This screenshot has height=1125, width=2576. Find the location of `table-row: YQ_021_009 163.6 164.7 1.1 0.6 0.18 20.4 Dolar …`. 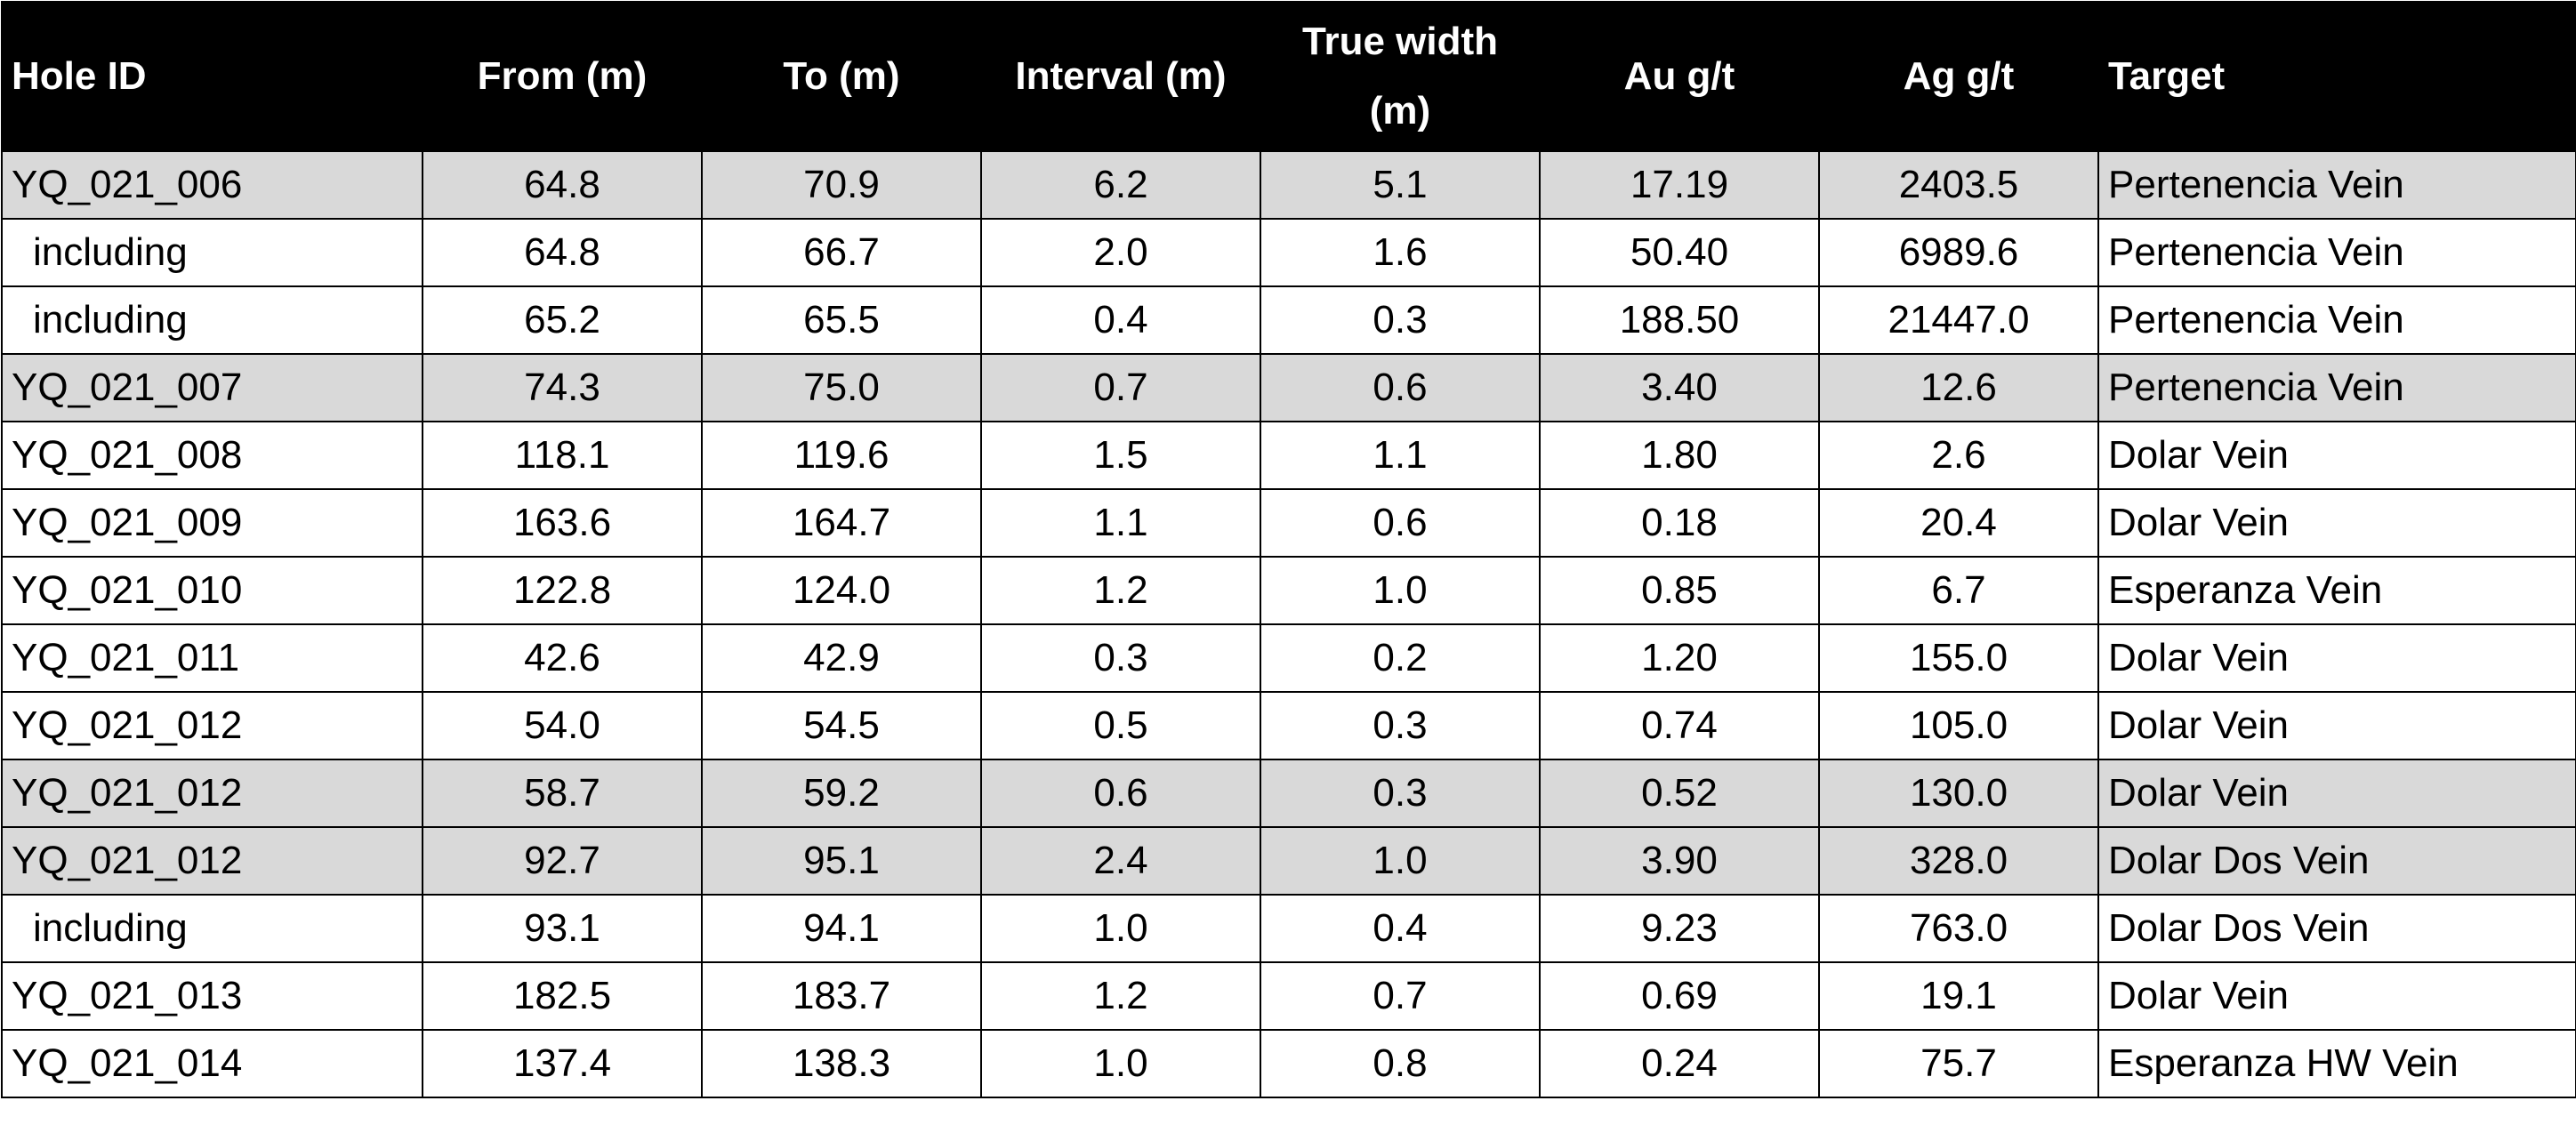

table-row: YQ_021_009 163.6 164.7 1.1 0.6 0.18 20.4 Dolar … is located at coordinates (1288, 523).